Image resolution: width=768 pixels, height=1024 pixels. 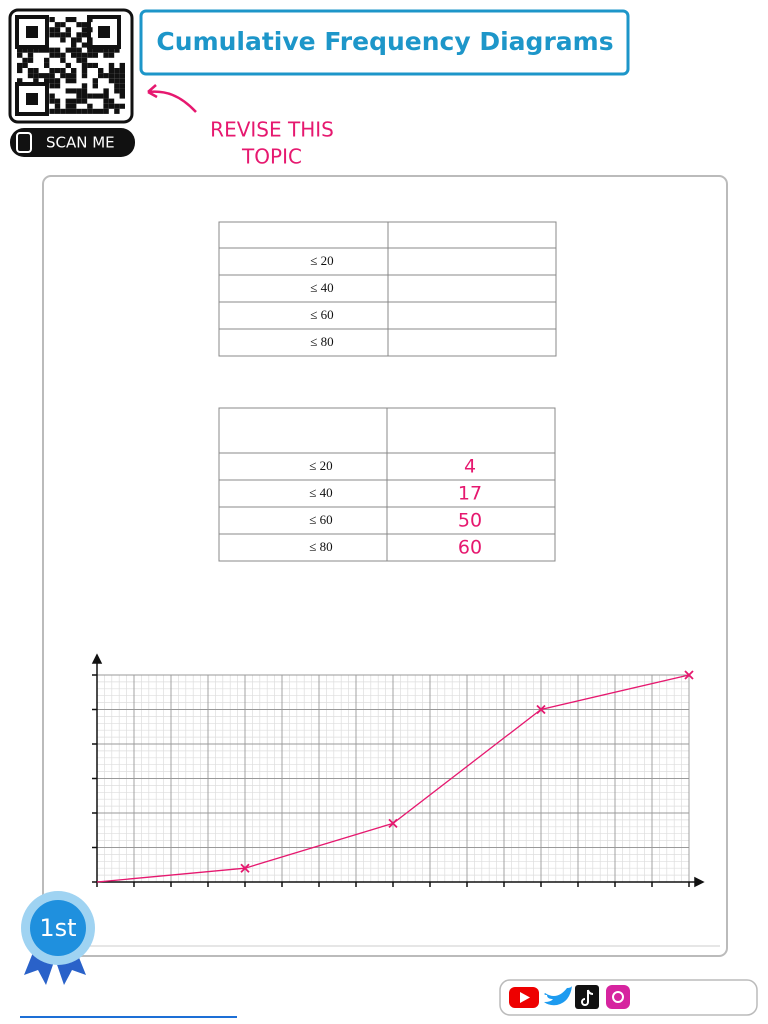 What do you see at coordinates (80, 143) in the screenshot?
I see `scan-label: SCAN ME` at bounding box center [80, 143].